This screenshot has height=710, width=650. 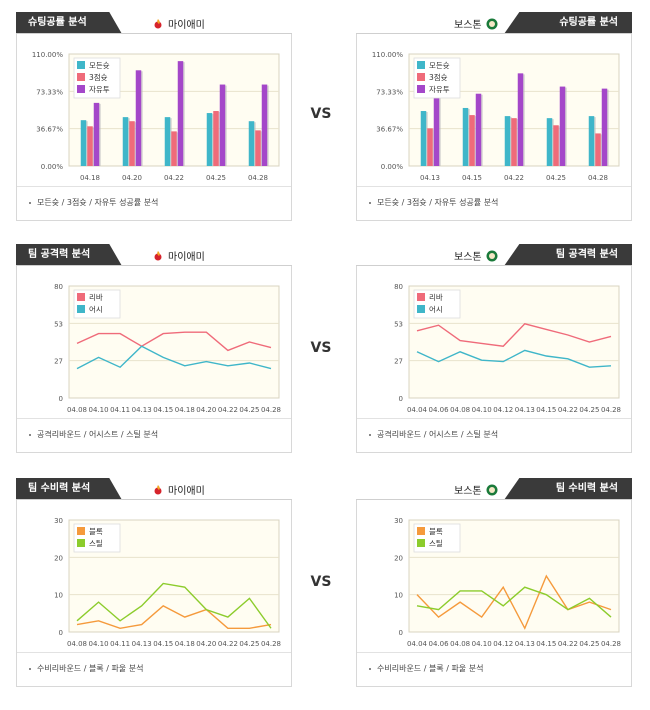 What do you see at coordinates (589, 644) in the screenshot?
I see `x-tick-label: 04.25` at bounding box center [589, 644].